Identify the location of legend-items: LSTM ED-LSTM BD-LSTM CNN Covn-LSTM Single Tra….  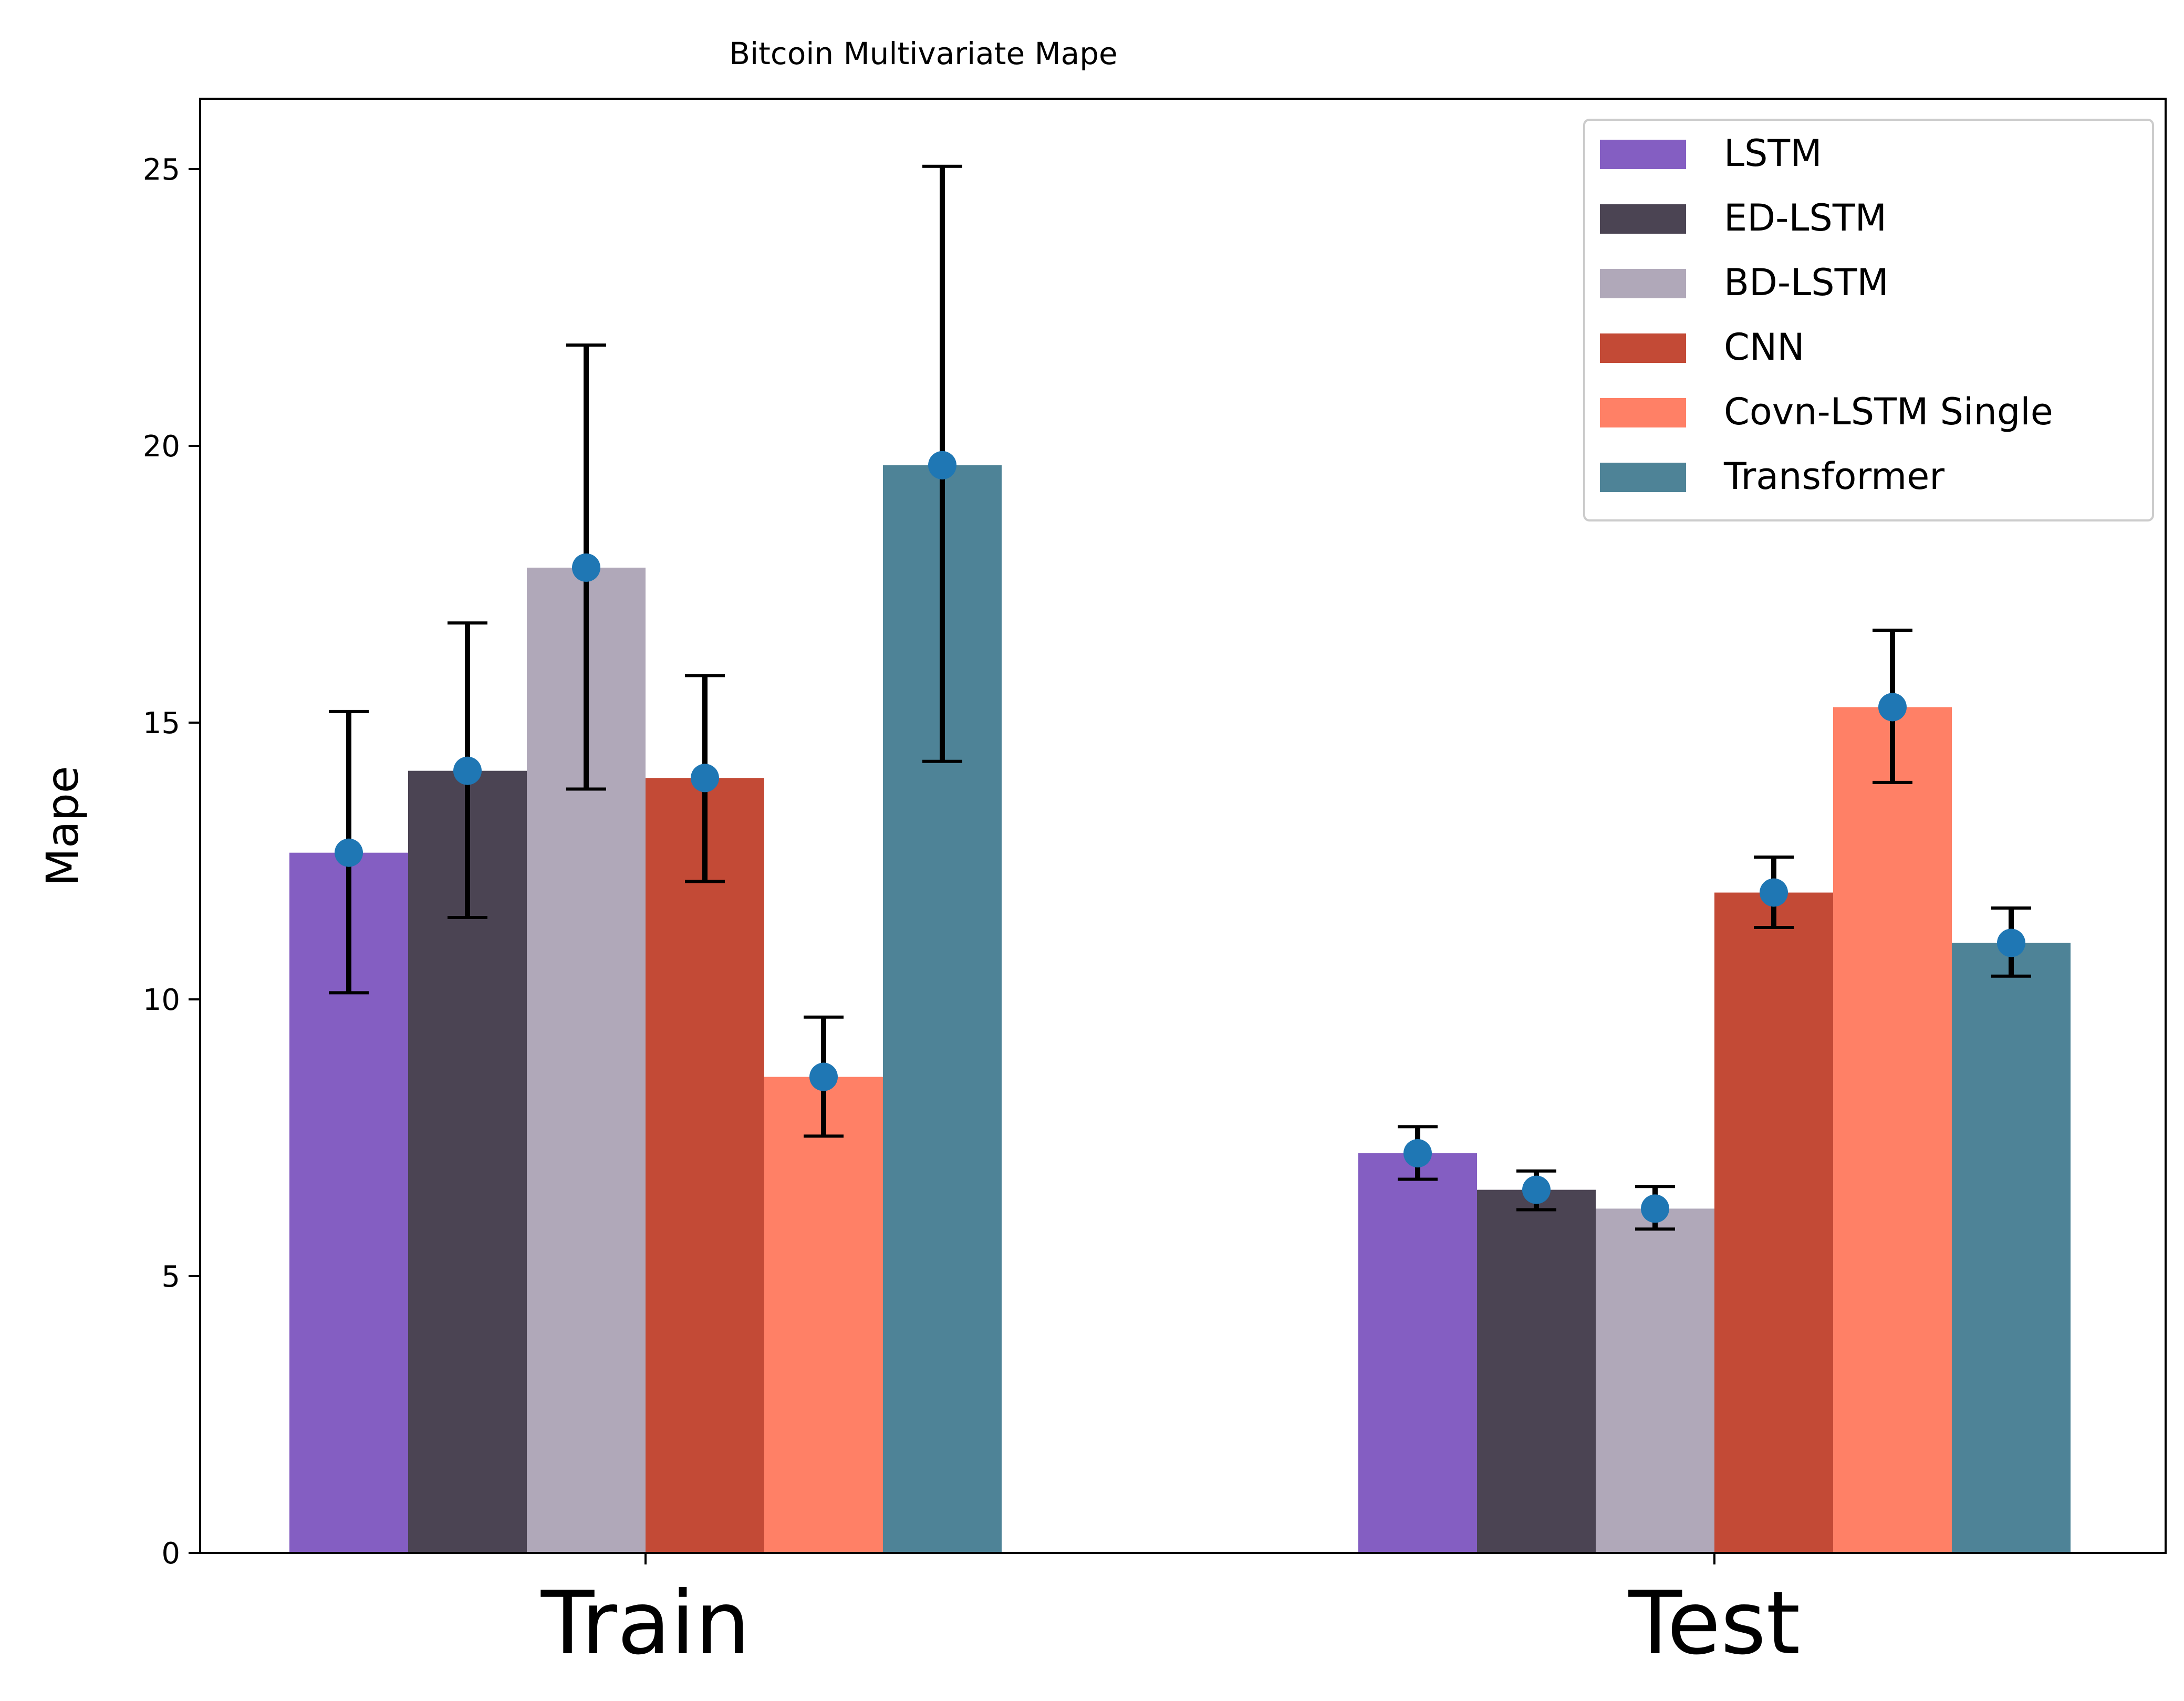
(1827, 315).